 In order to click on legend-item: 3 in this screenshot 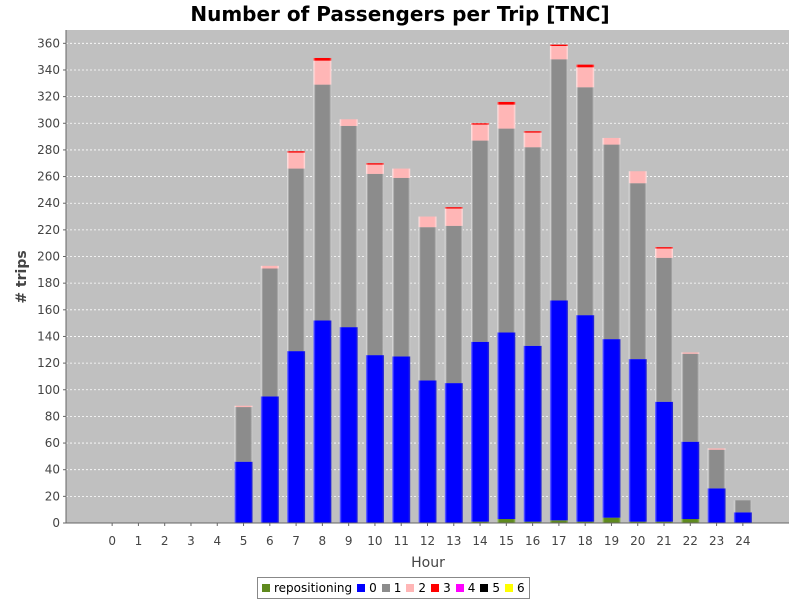, I will do `click(441, 588)`.